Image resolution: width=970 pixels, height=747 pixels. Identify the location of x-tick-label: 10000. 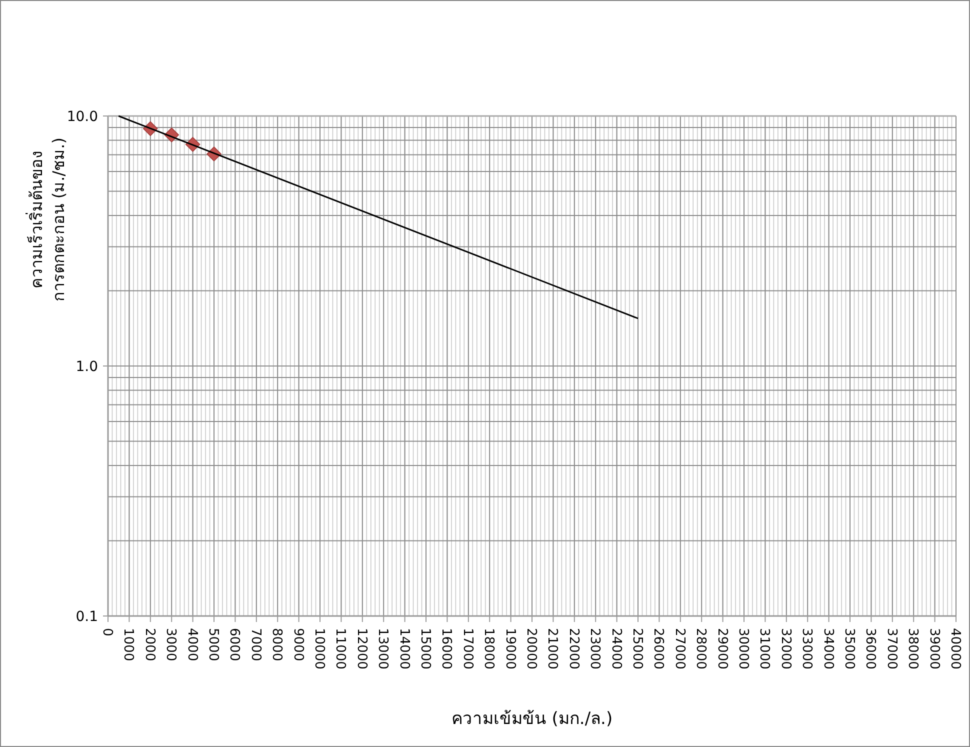
(319, 649).